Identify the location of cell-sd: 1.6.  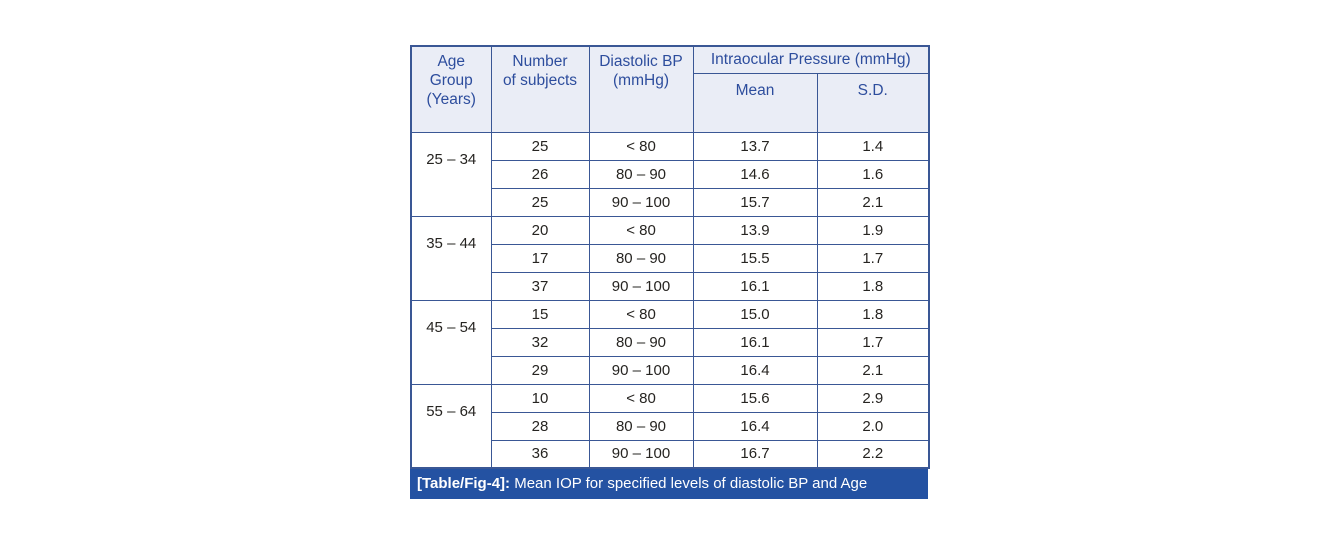
(873, 174).